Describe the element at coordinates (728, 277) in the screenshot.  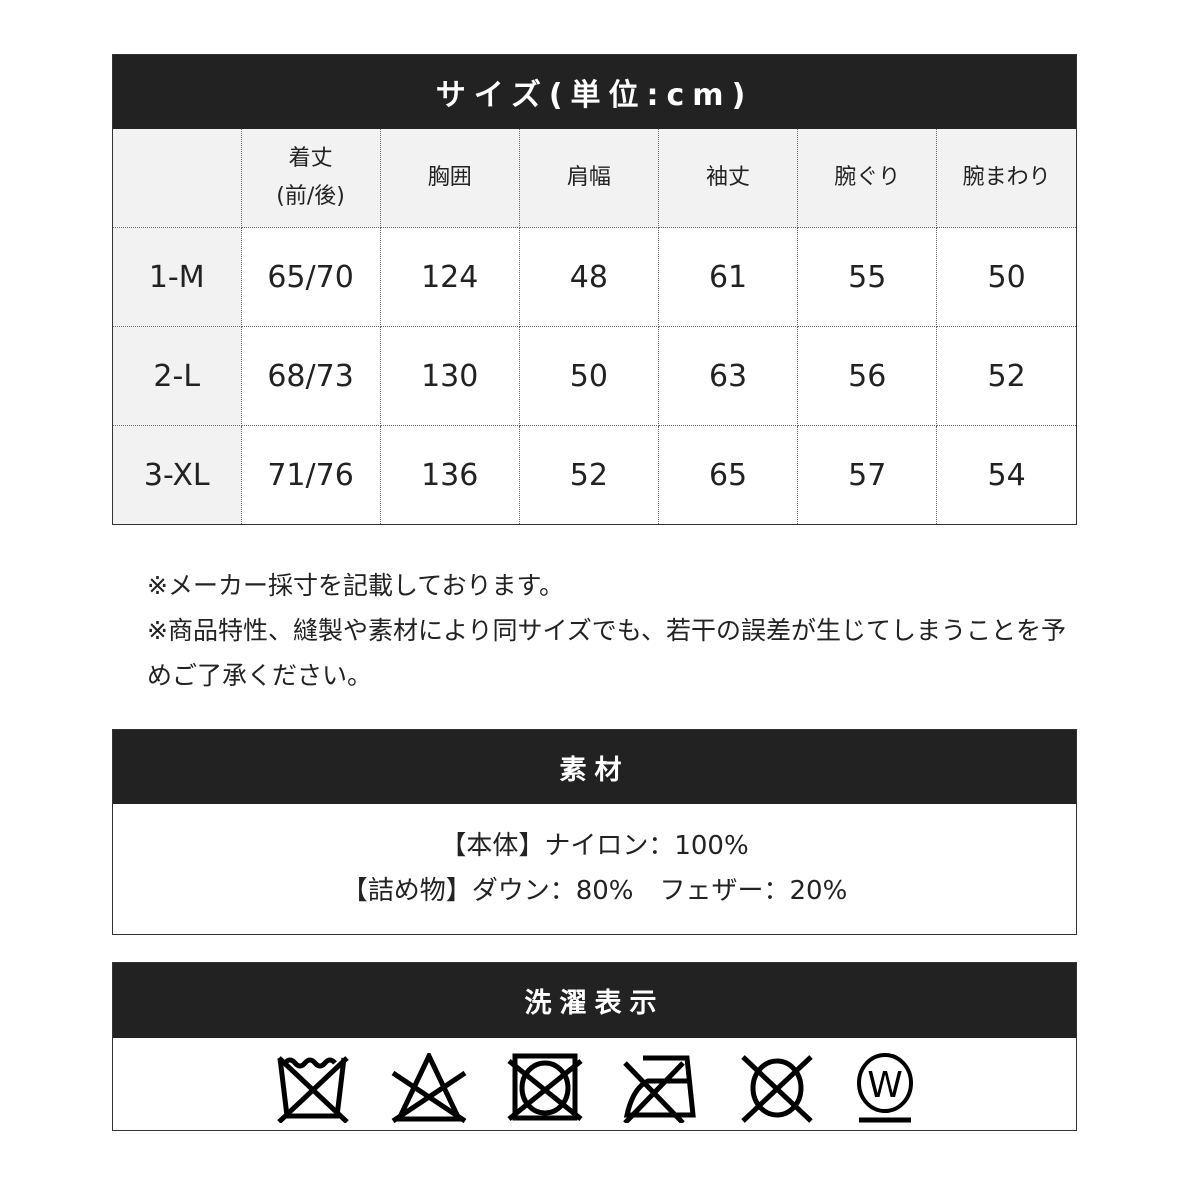
I see `cell: 61` at that location.